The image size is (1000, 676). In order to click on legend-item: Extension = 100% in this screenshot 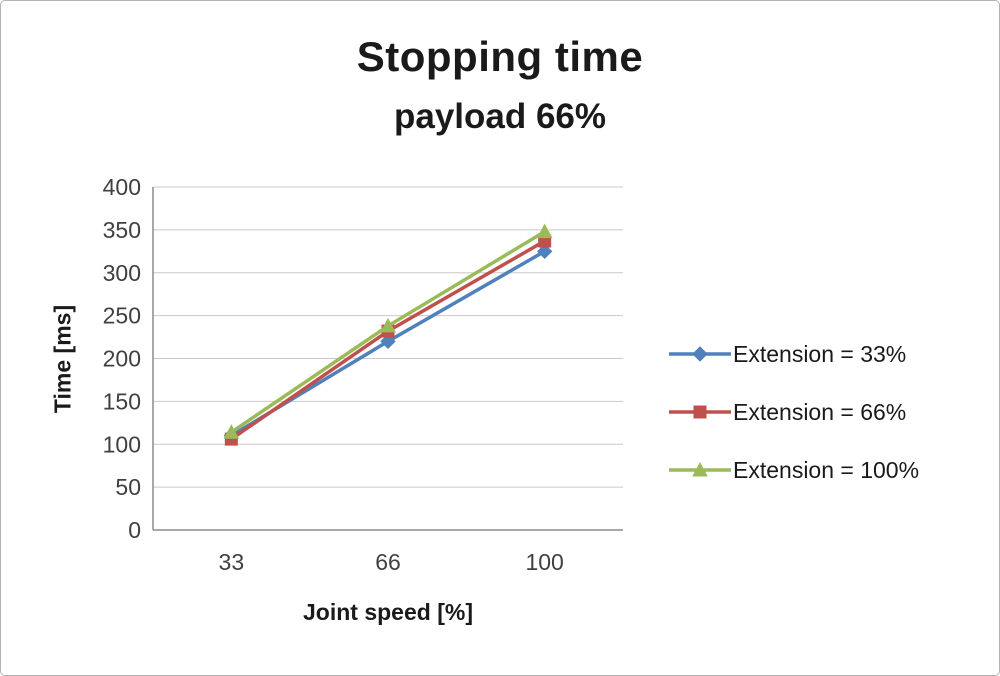, I will do `click(794, 470)`.